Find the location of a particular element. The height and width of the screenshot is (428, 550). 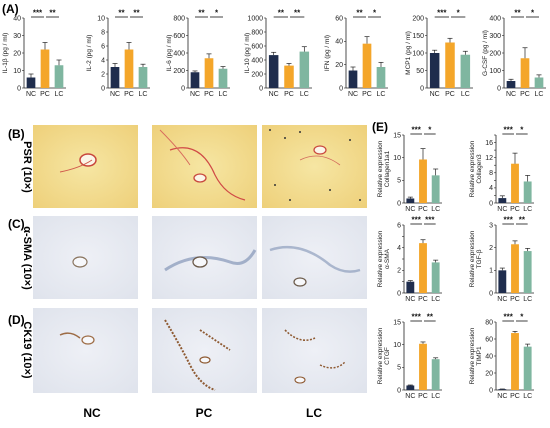

y-axis-label: Relative expressionα-SMA is located at coordinates (384, 258).